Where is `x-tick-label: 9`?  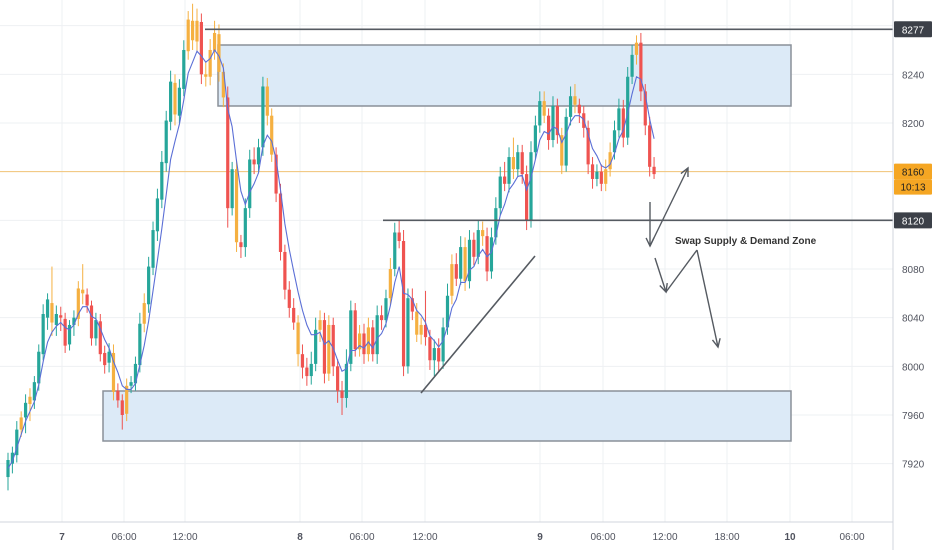
x-tick-label: 9 is located at coordinates (540, 537).